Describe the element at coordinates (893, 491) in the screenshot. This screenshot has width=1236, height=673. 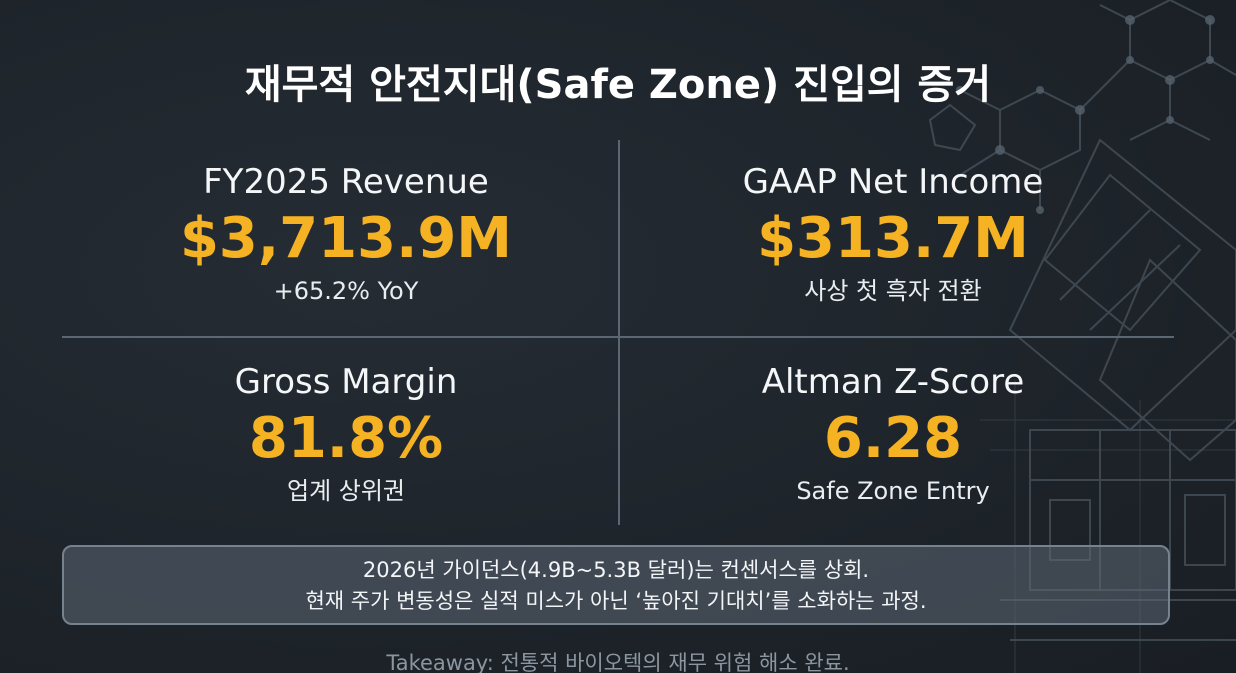
I see `metric-subtext: Safe Zone Entry` at that location.